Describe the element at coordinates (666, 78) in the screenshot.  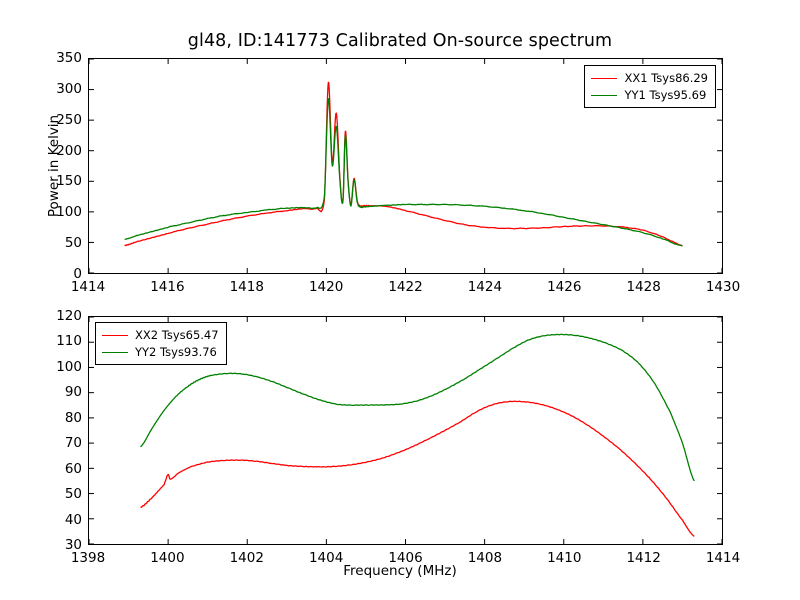
I see `legend-label-xx1: XX1 Tsys86.29` at that location.